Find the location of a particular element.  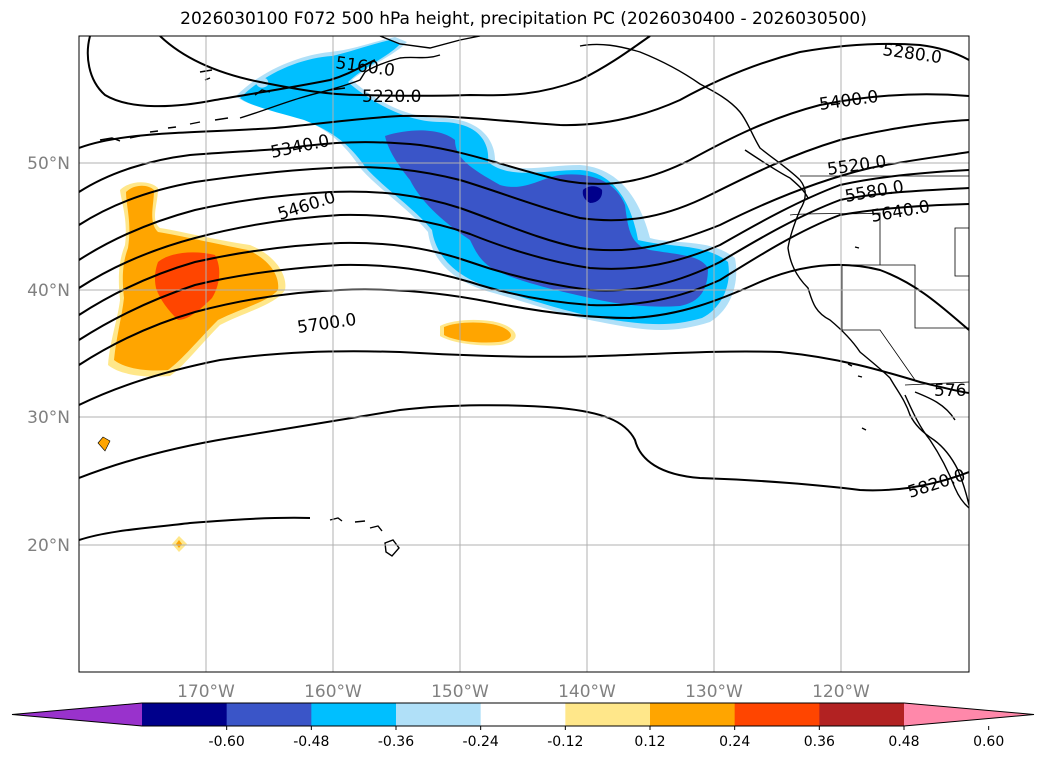

colorbar-extend-max is located at coordinates (969, 714).